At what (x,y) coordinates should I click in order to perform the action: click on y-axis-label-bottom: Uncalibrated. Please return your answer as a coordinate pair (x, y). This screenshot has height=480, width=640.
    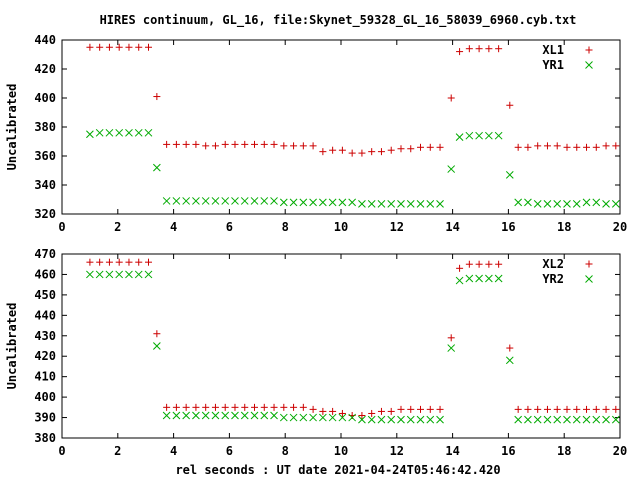
    Looking at the image, I should click on (12, 346).